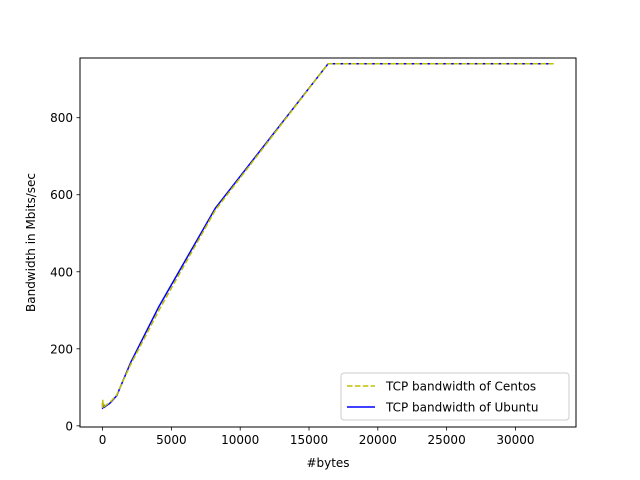 The height and width of the screenshot is (480, 640). What do you see at coordinates (515, 440) in the screenshot?
I see `x-tick-label: 30000` at bounding box center [515, 440].